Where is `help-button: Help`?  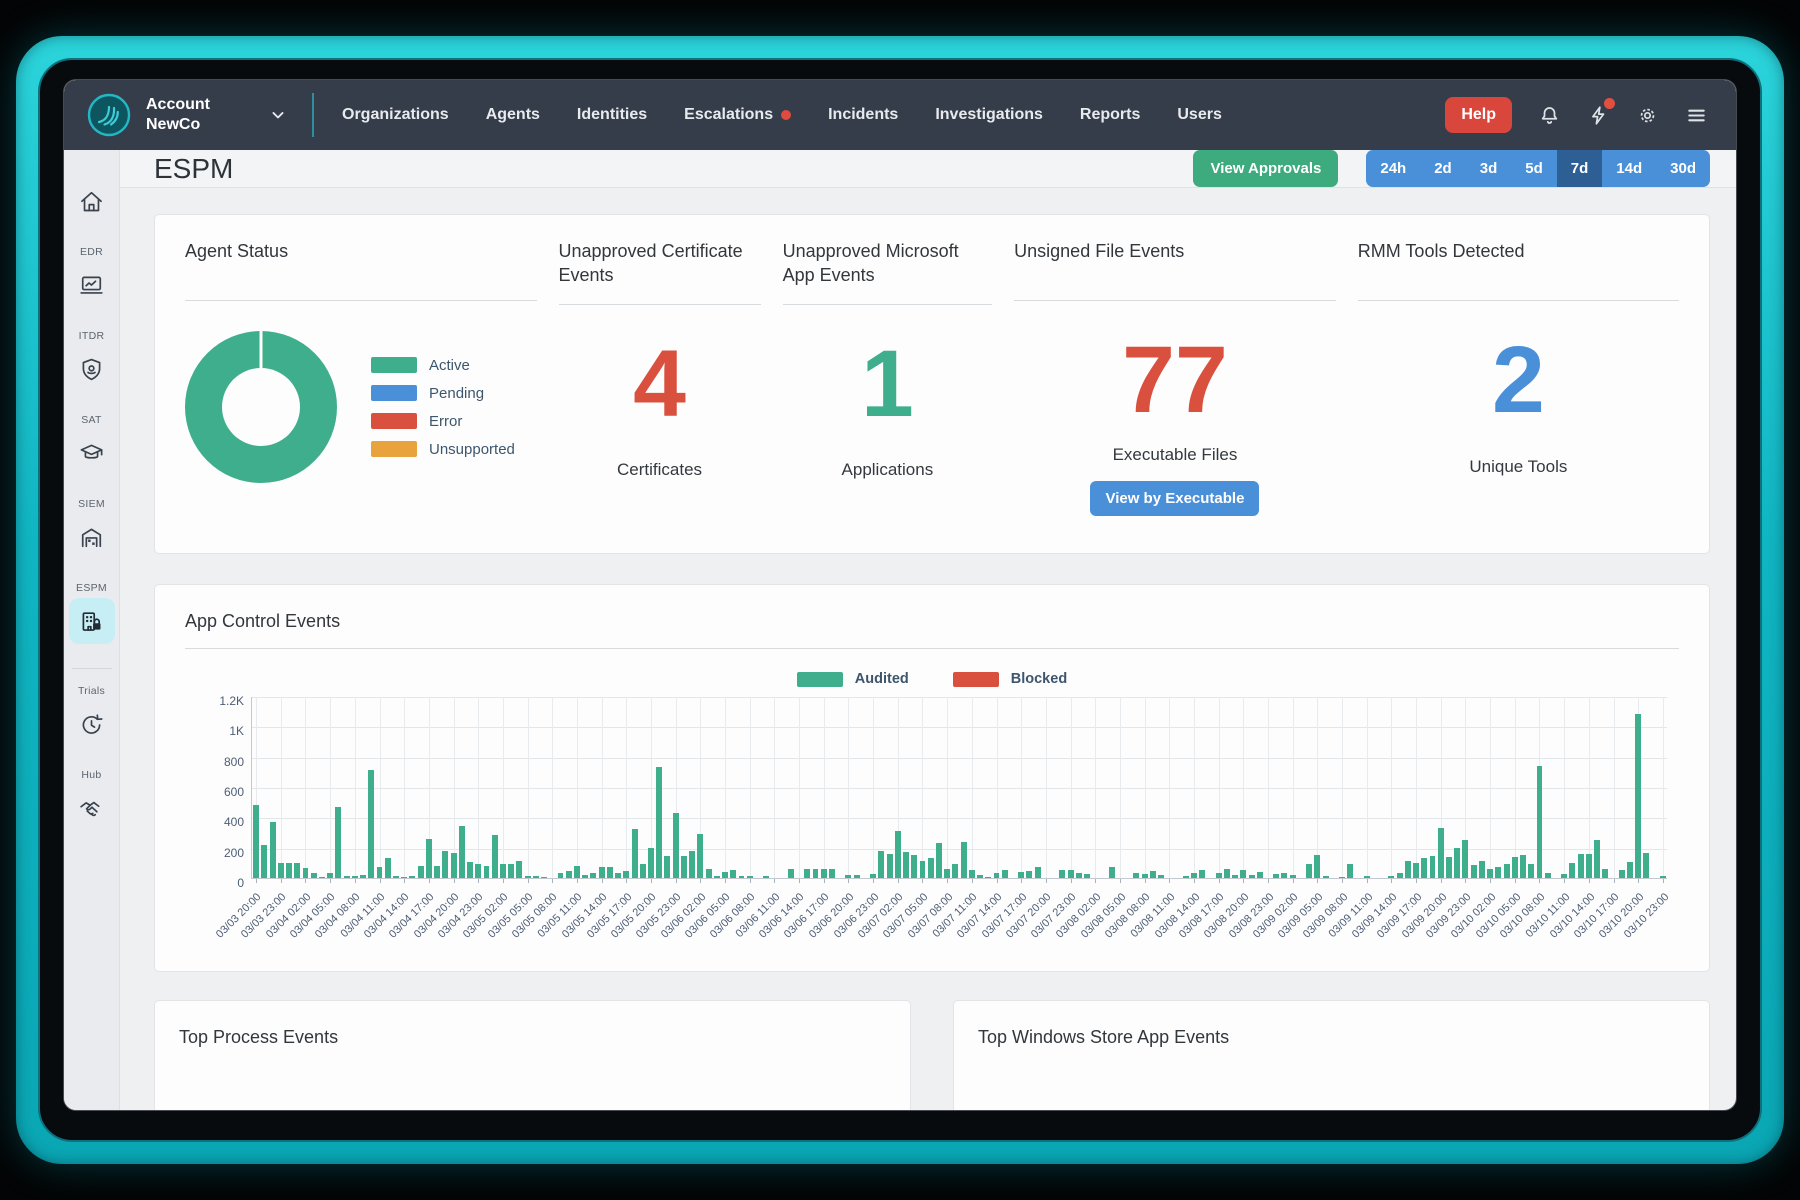 help-button: Help is located at coordinates (1478, 115).